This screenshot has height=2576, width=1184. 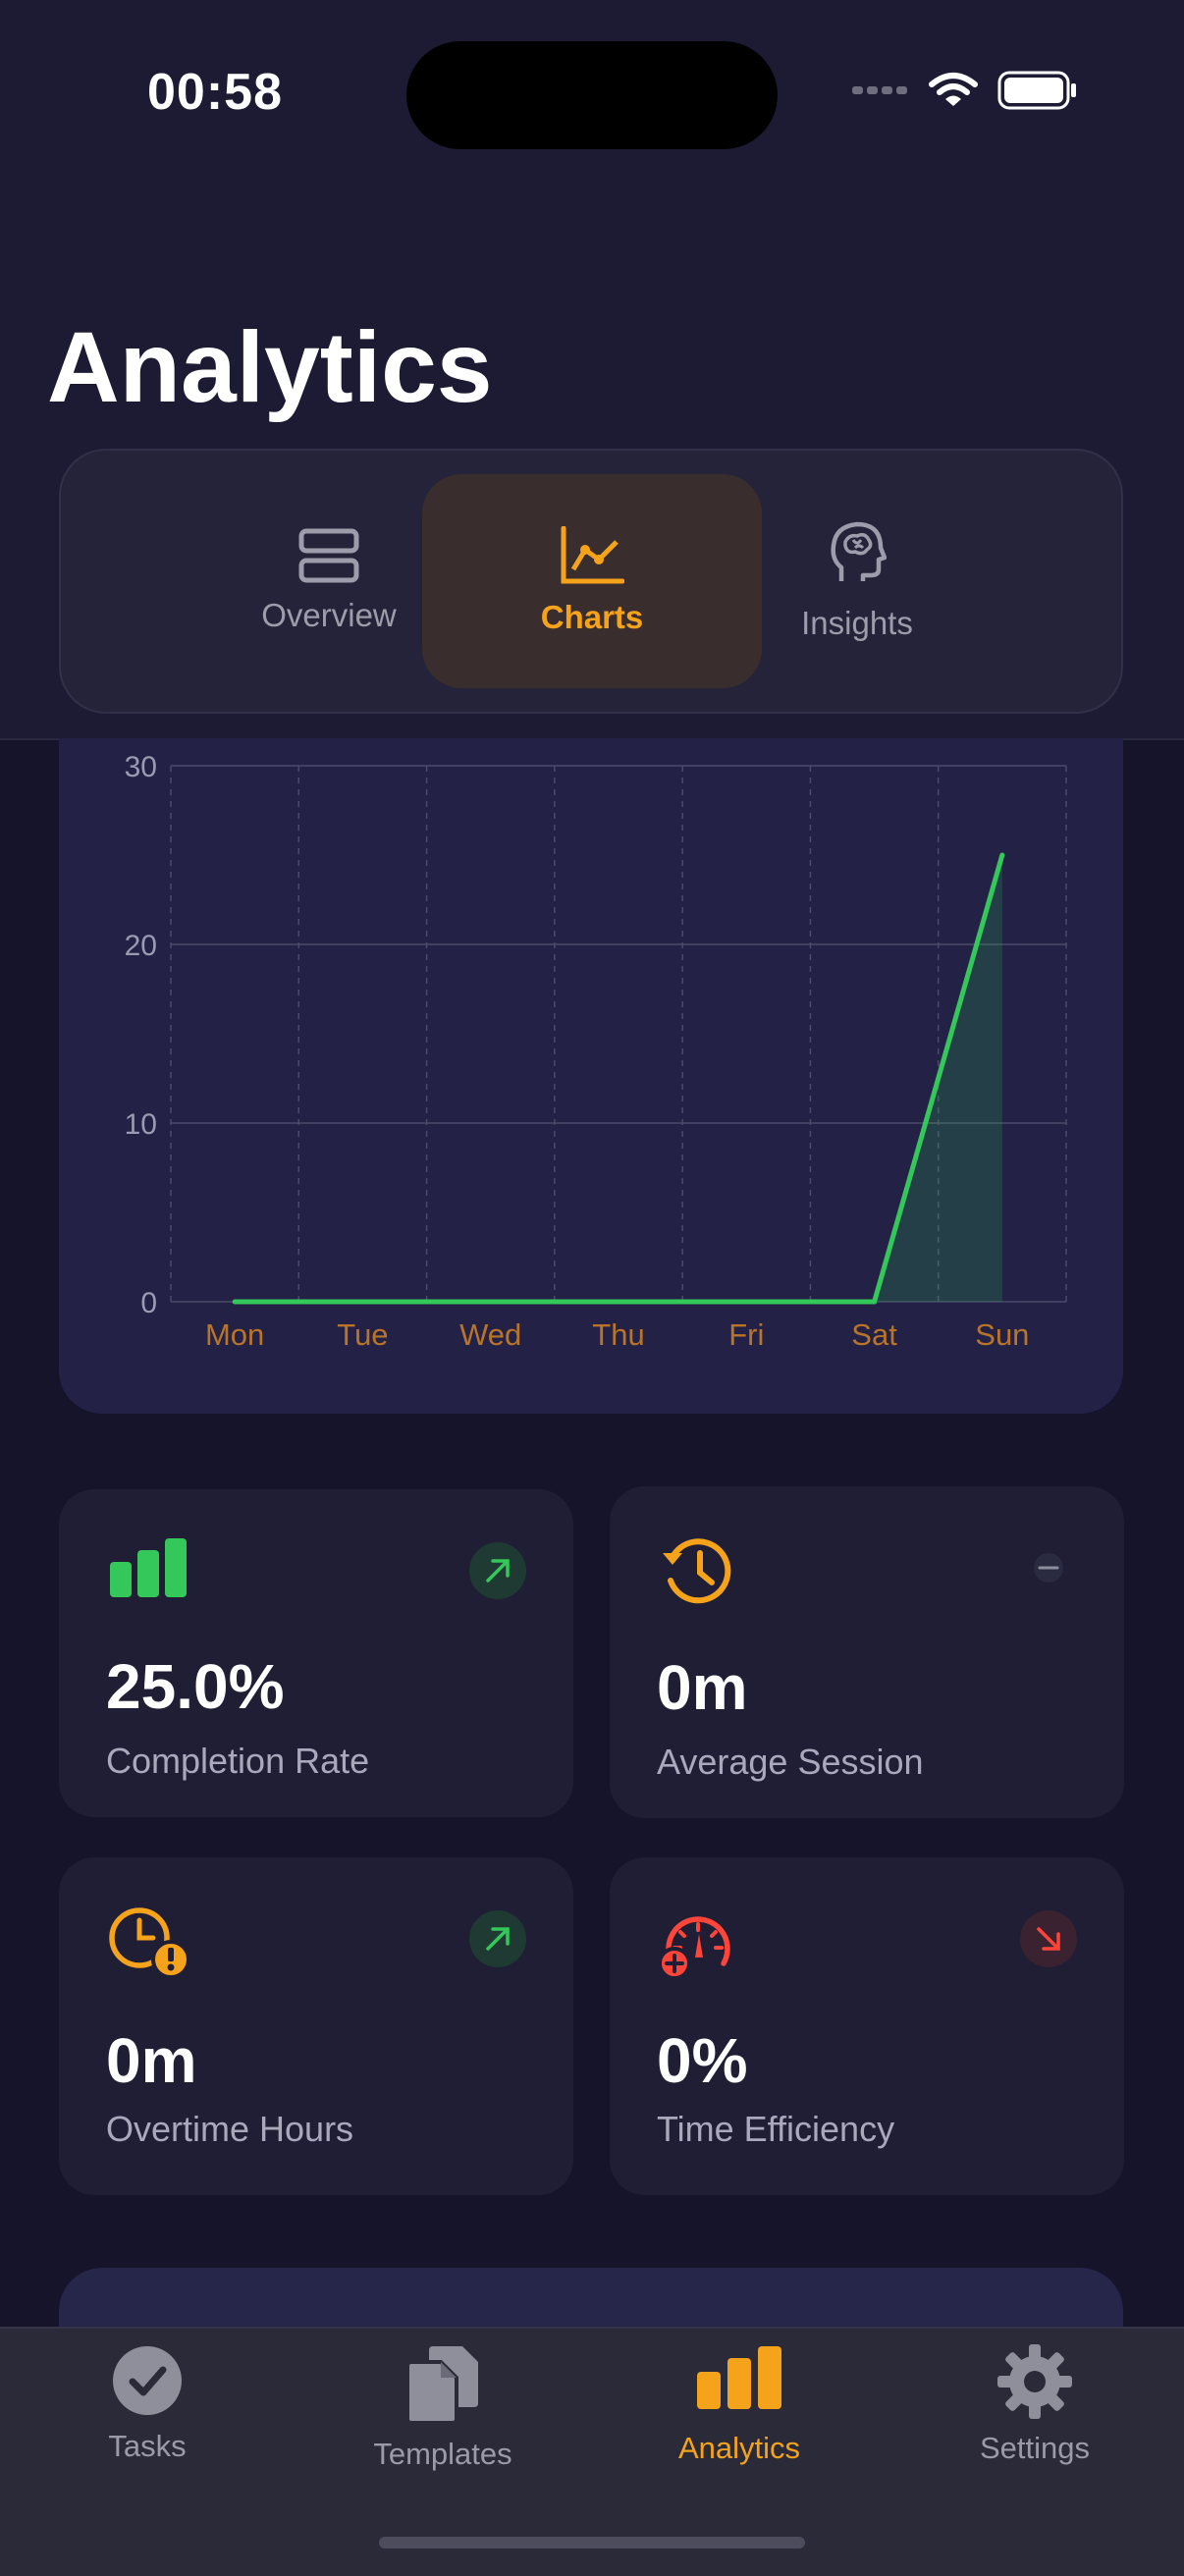 I want to click on x-tick-label: Thu, so click(x=618, y=1334).